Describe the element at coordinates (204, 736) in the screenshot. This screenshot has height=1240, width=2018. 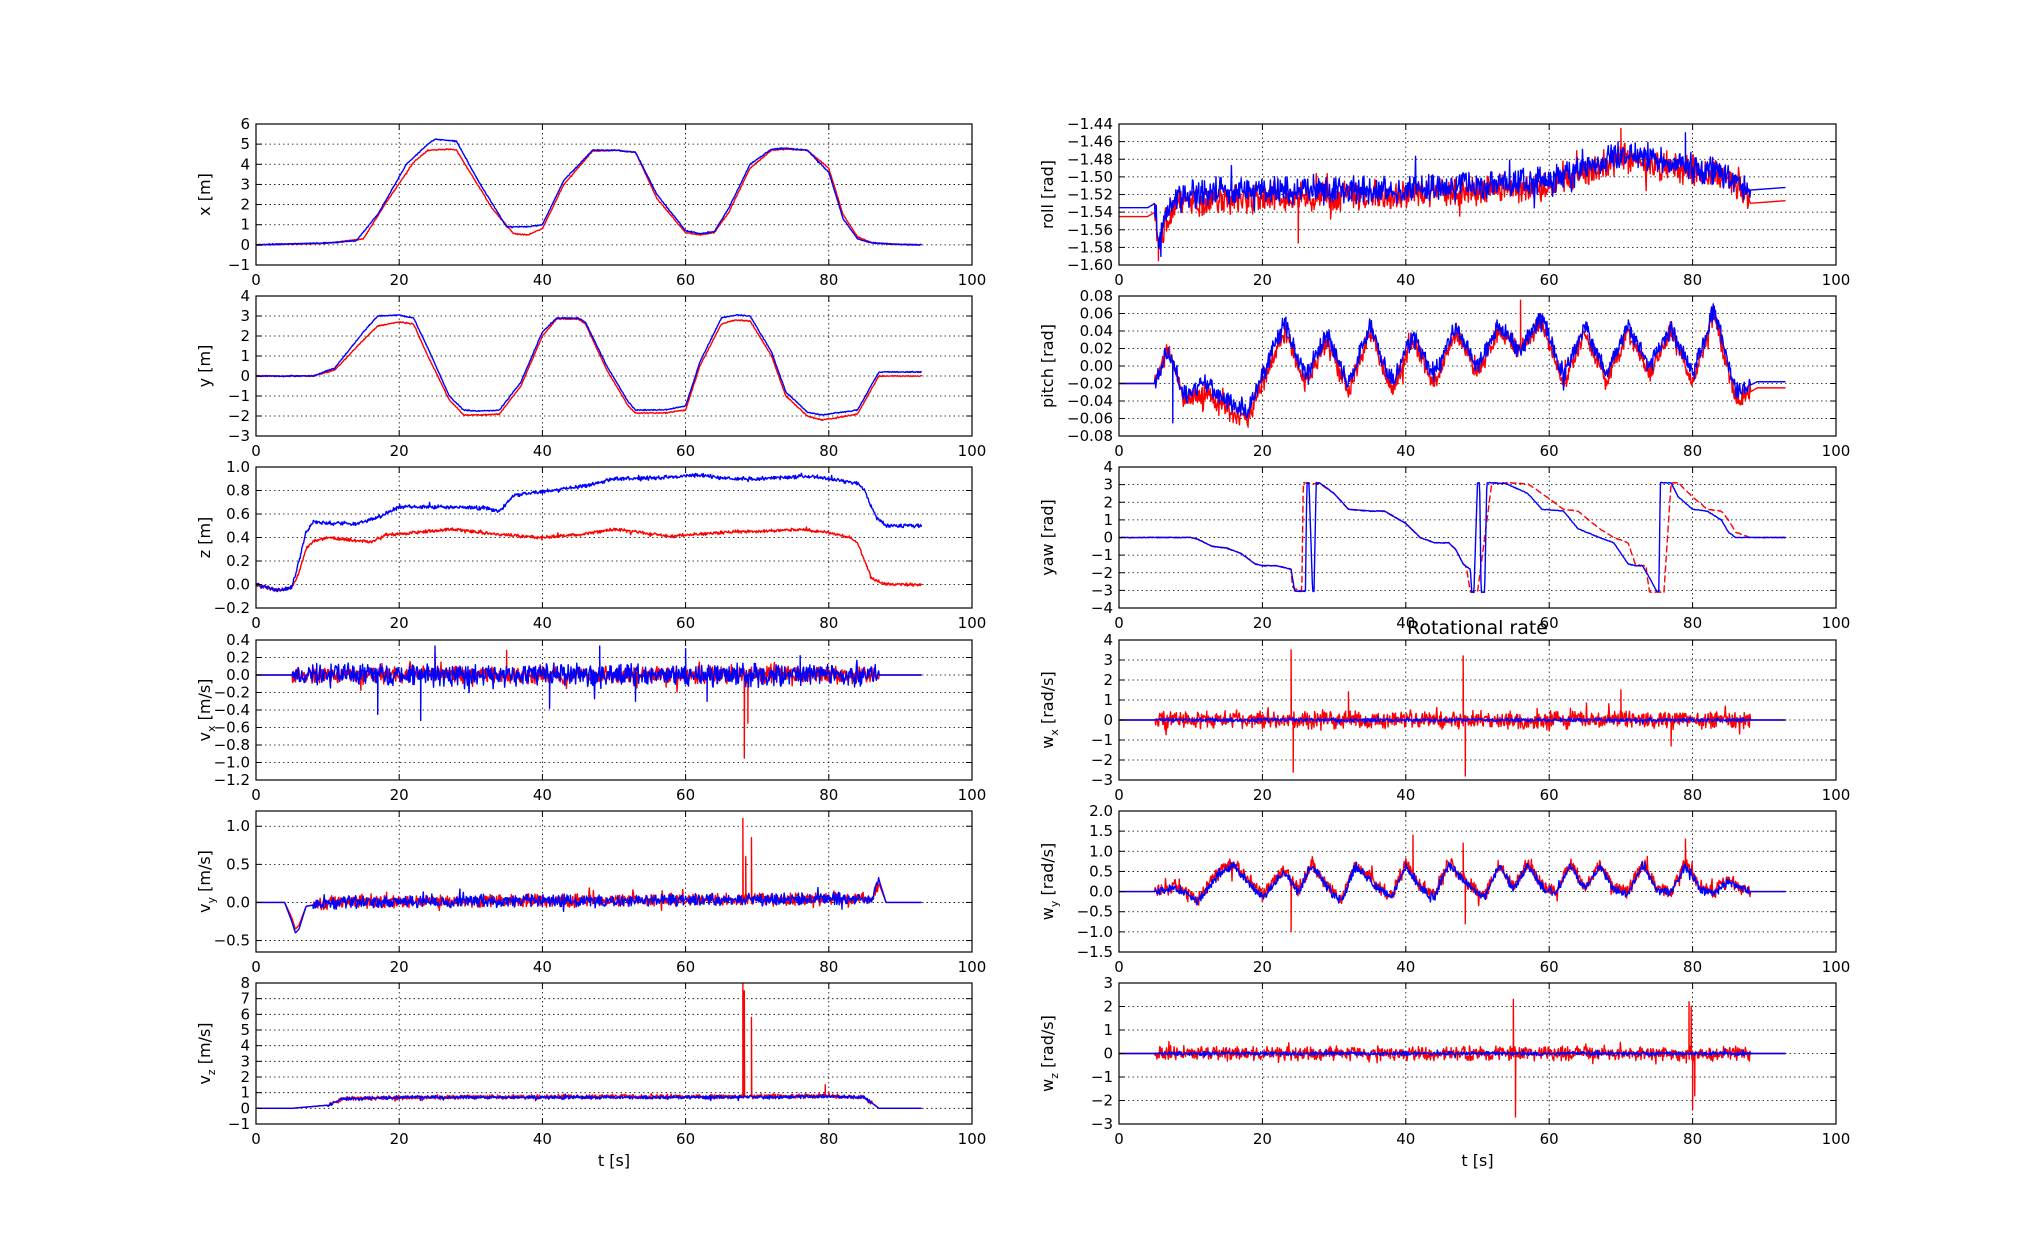
I see `y-axis-label-main: v` at that location.